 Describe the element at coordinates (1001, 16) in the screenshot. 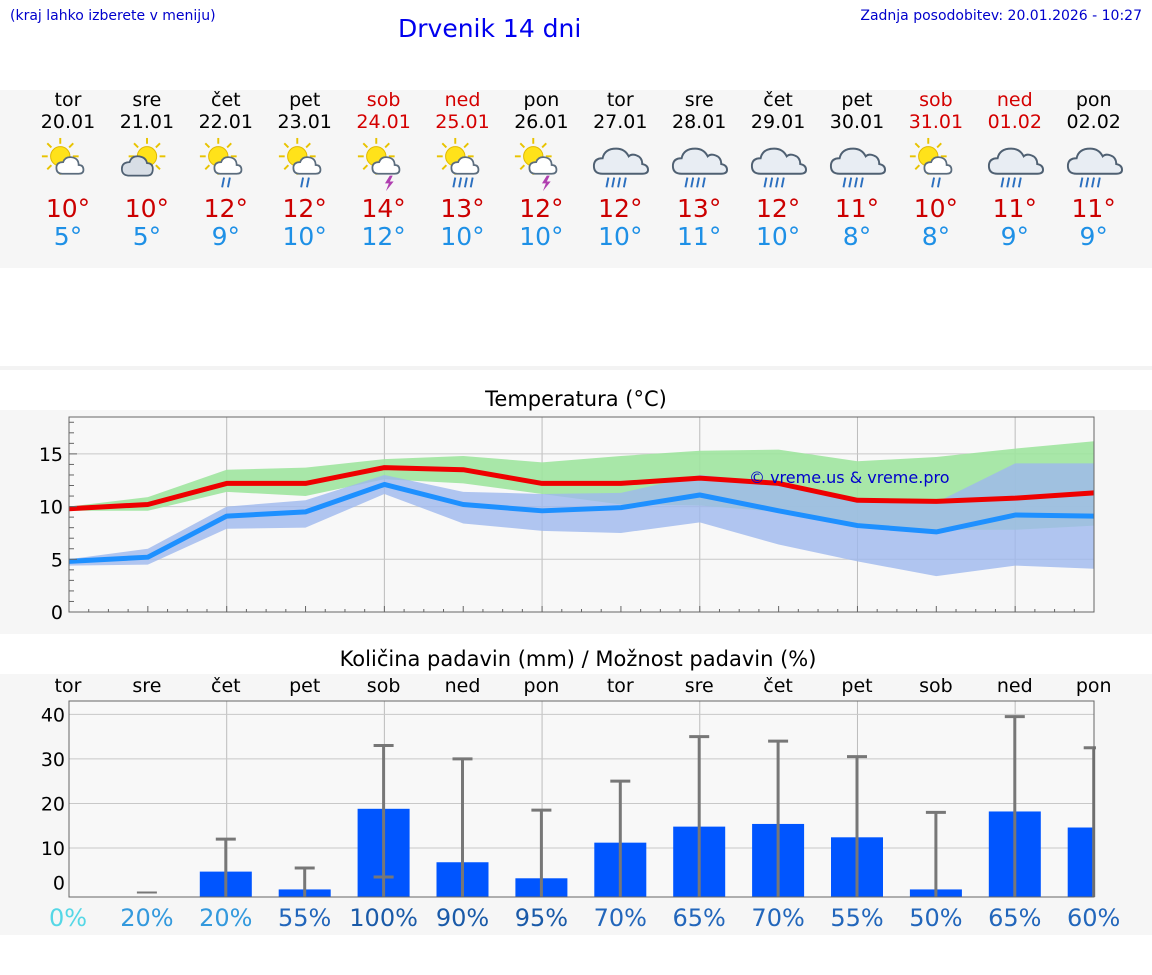

I see `last-update: Zadnja posodobitev: 20.01.2026 - 10:27` at that location.